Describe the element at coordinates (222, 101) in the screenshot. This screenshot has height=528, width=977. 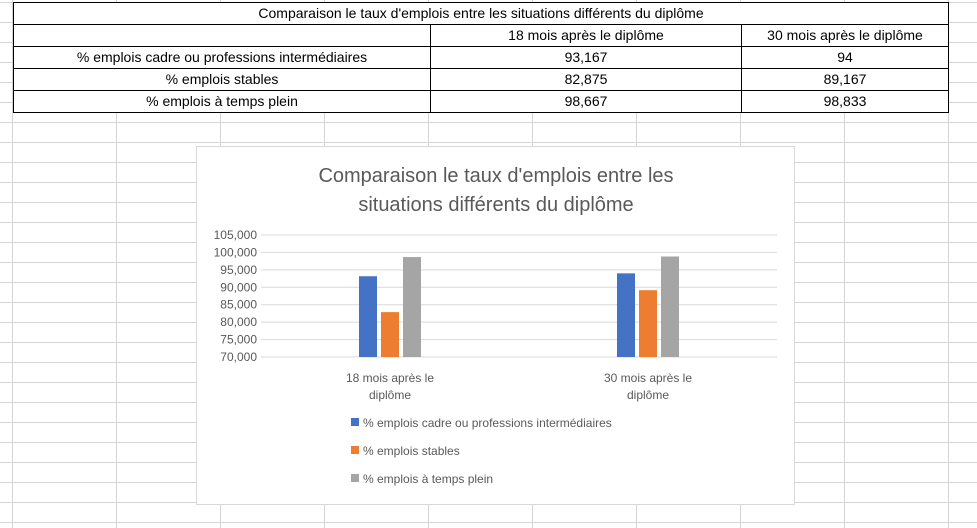
I see `table-row-label: % emplois à temps plein` at that location.